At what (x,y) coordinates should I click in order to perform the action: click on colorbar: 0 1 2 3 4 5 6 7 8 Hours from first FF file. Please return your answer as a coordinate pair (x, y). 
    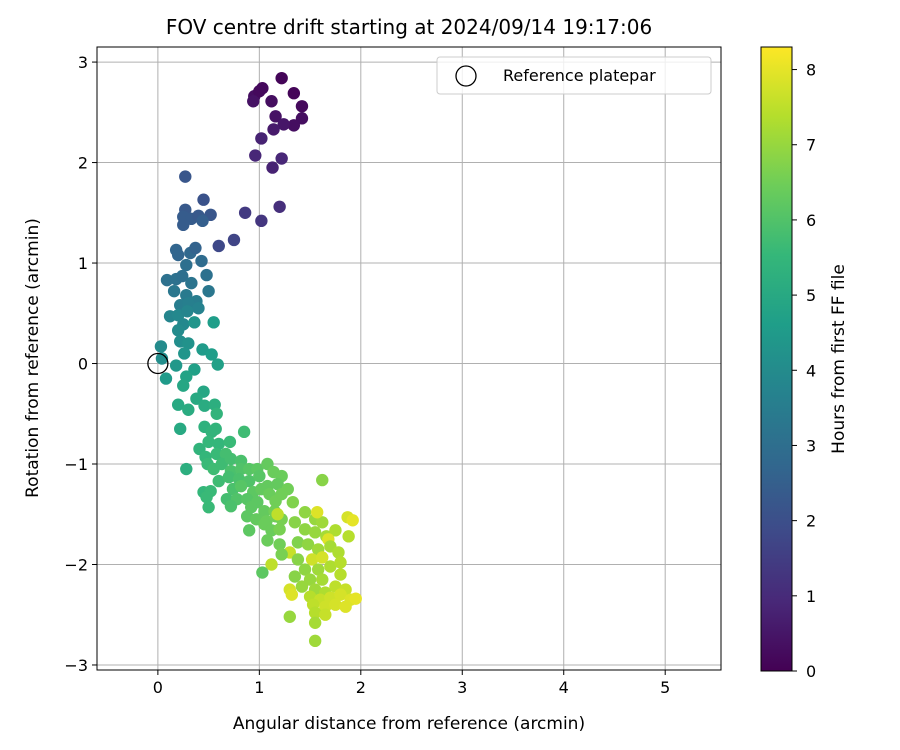
    Looking at the image, I should click on (804, 363).